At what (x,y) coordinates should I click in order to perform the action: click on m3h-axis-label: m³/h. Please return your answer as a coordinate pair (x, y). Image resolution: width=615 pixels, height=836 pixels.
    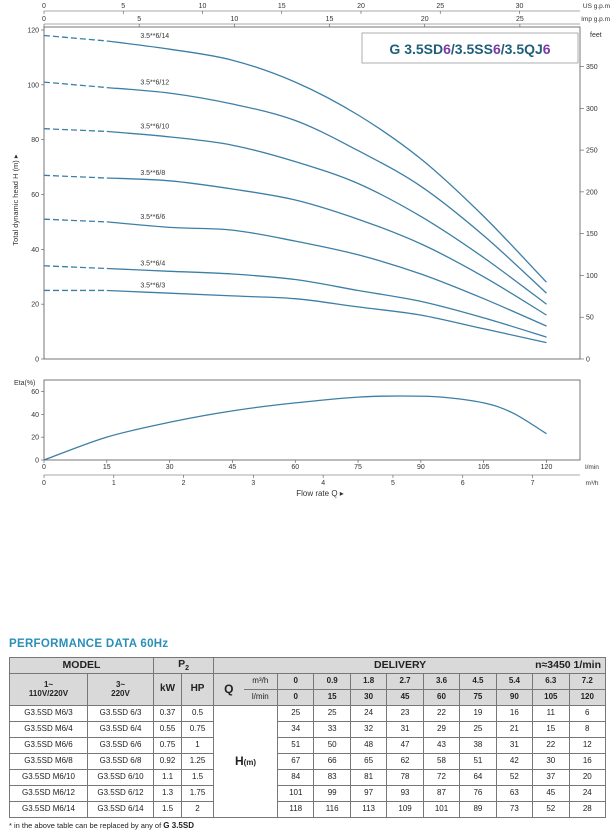
    Looking at the image, I should click on (592, 483).